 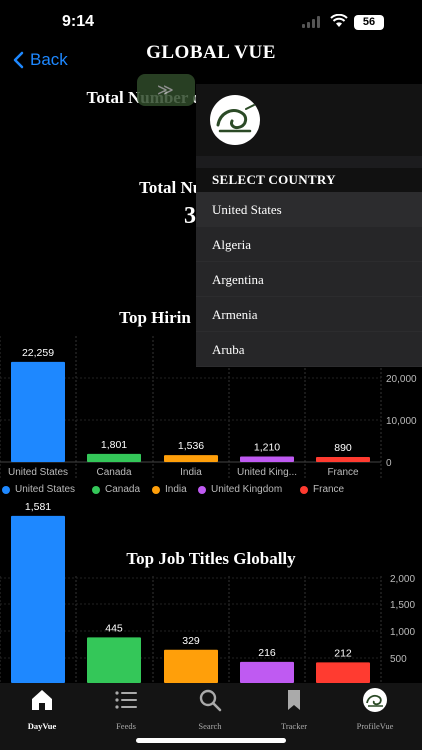 I want to click on top-titles-title: Top Job Titles Globally, so click(x=211, y=558).